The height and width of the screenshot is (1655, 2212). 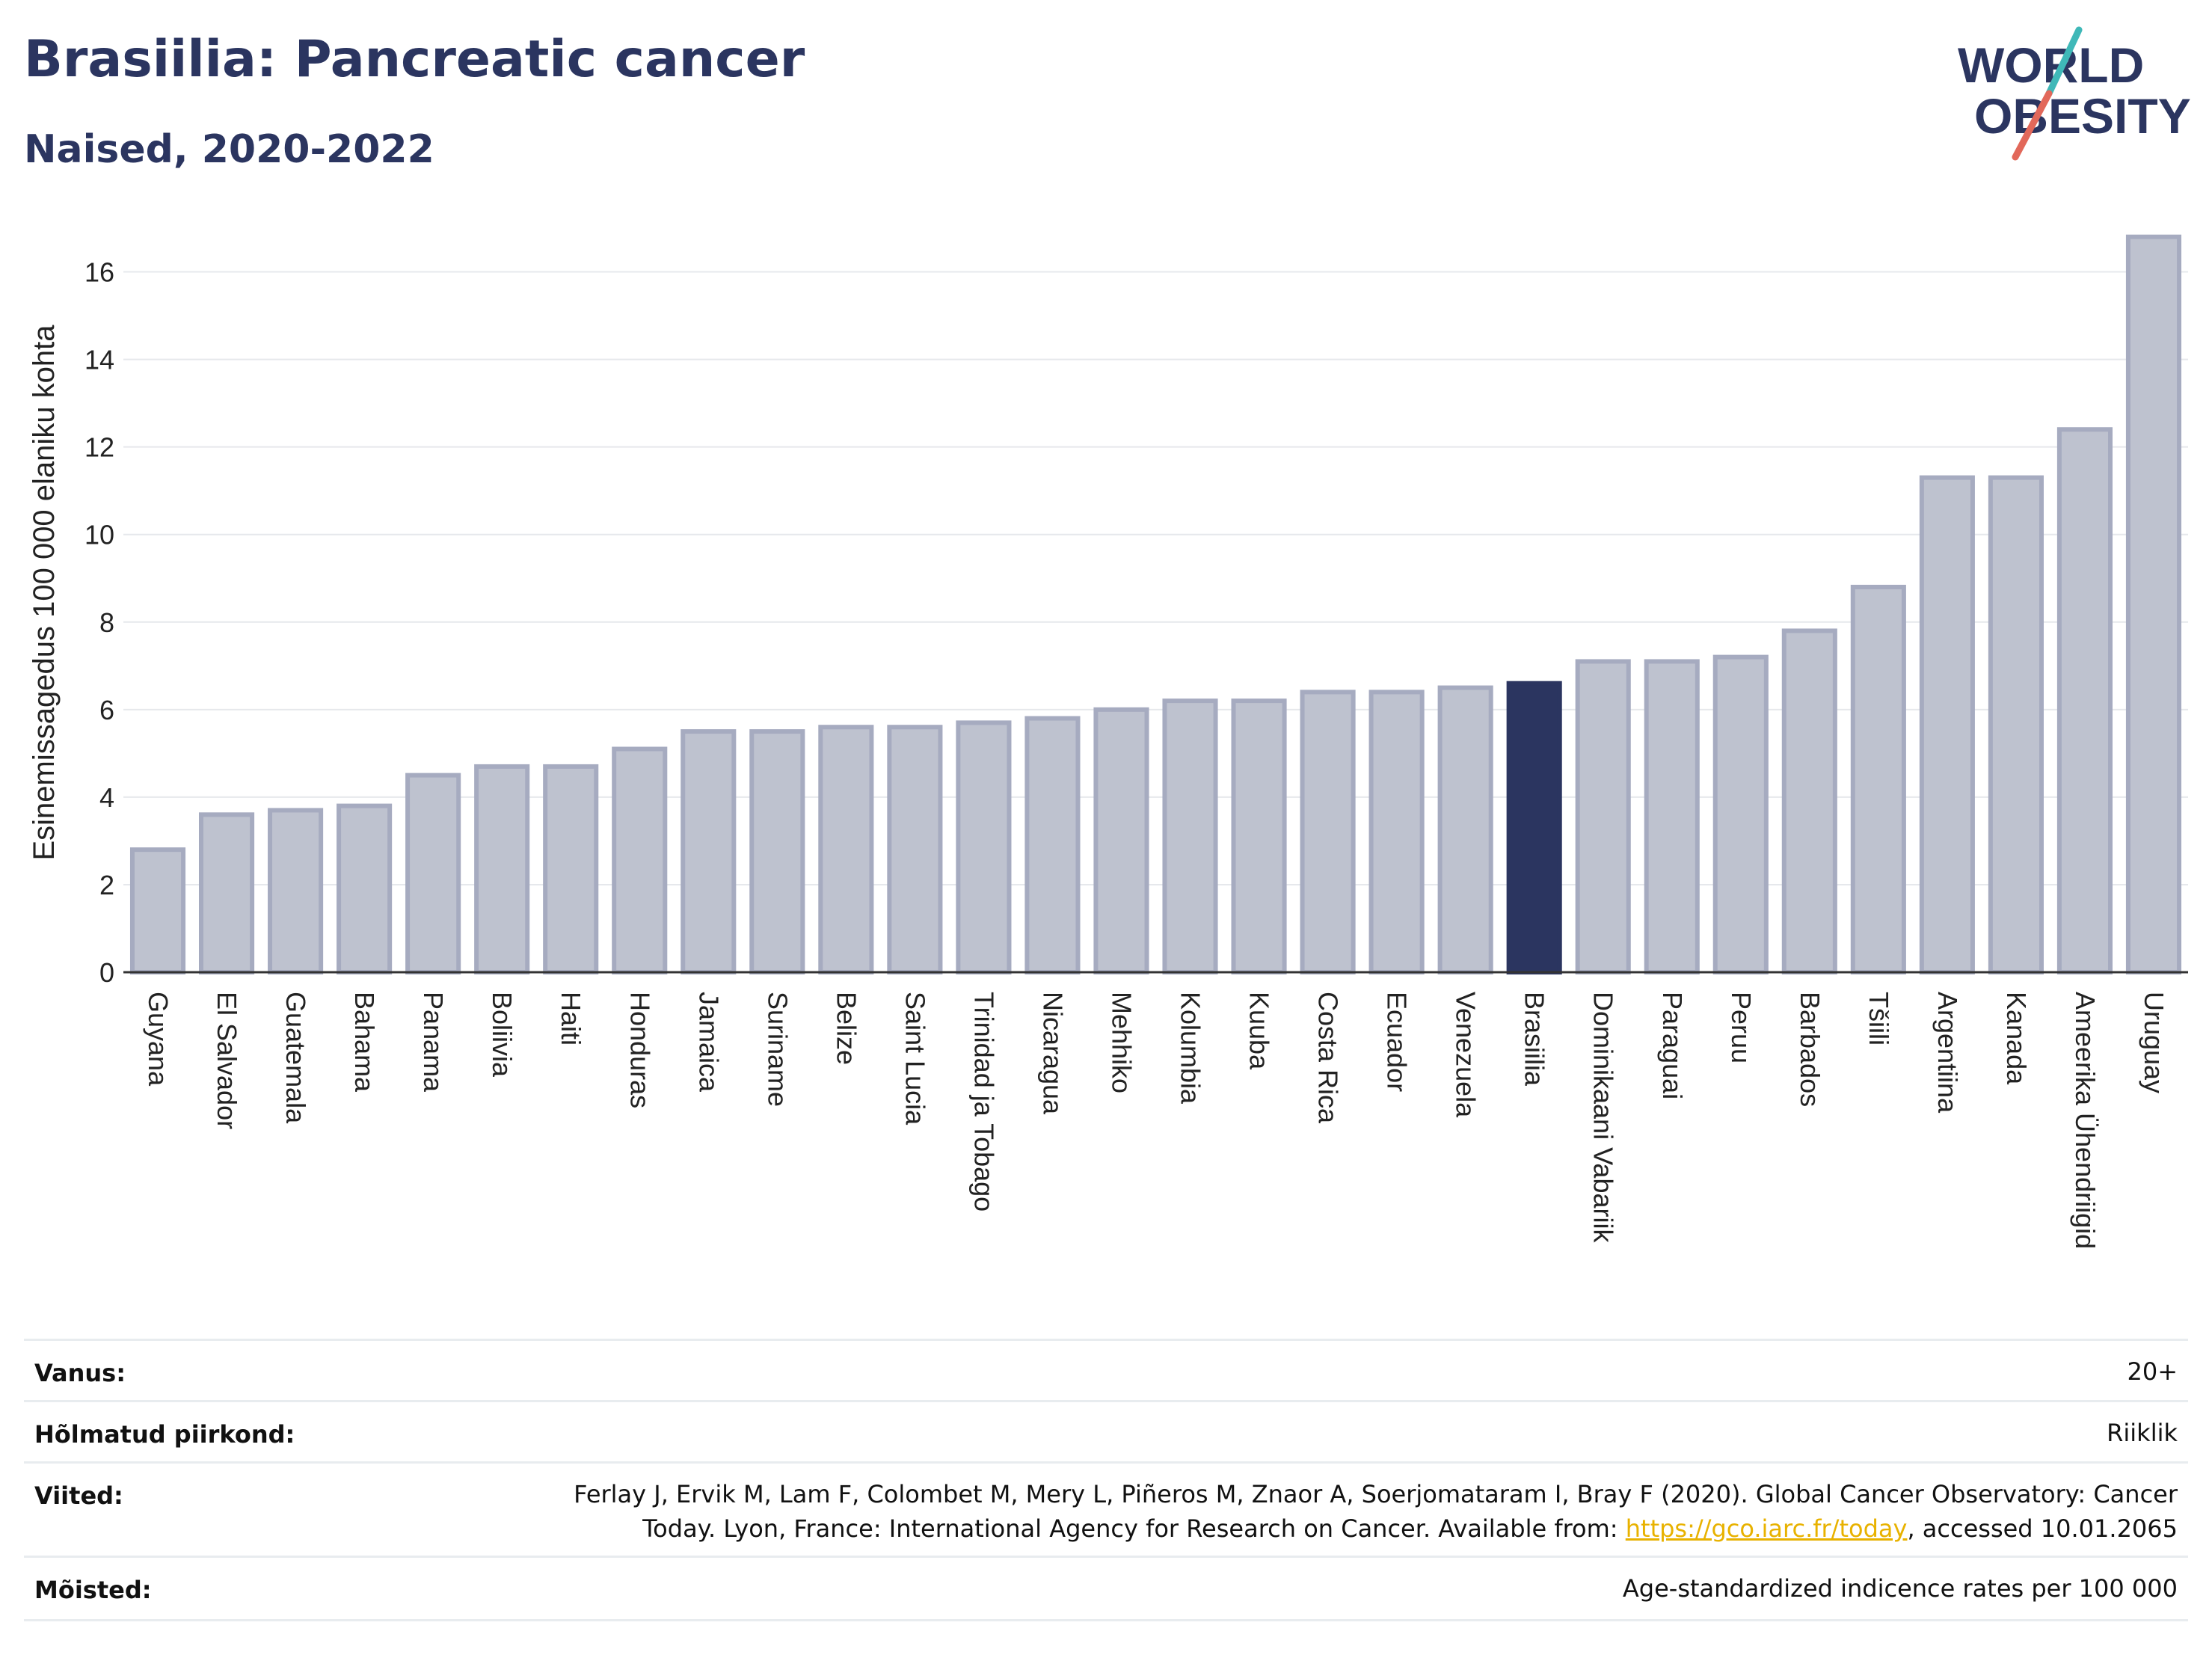 I want to click on x-tick-label: Bahama, so click(x=364, y=1042).